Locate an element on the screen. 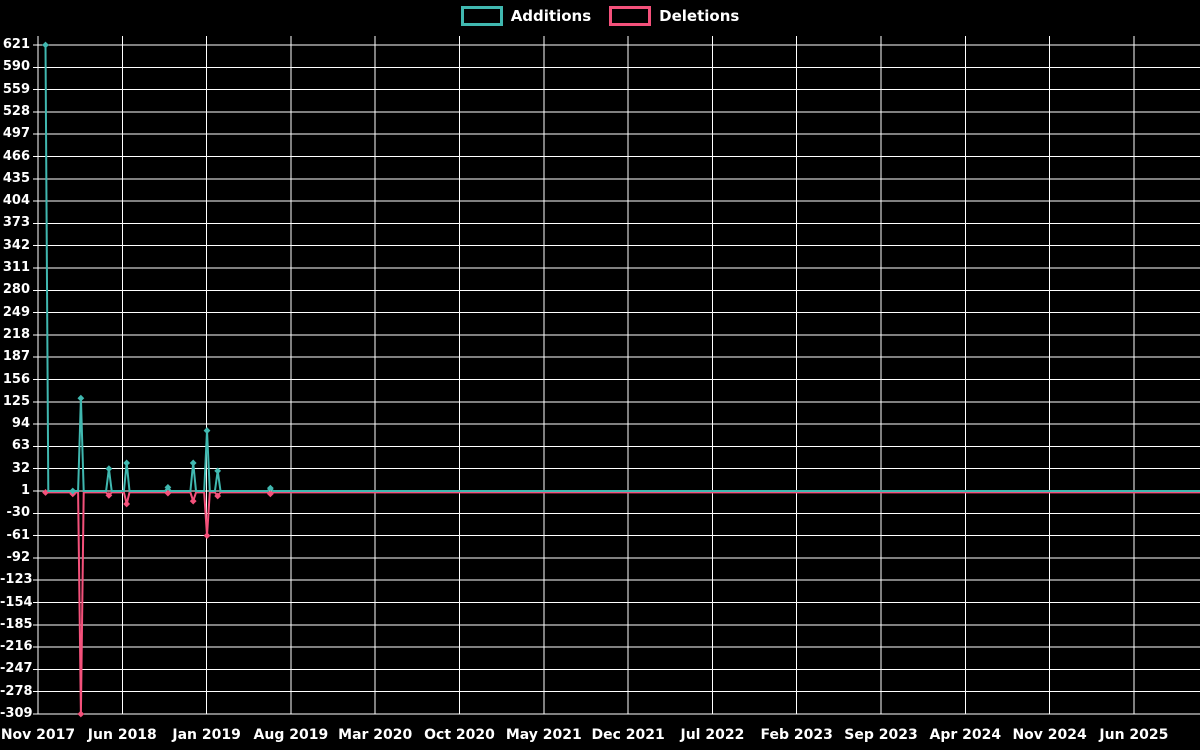 Image resolution: width=1200 pixels, height=750 pixels. y-tick-label: 497 is located at coordinates (16, 134).